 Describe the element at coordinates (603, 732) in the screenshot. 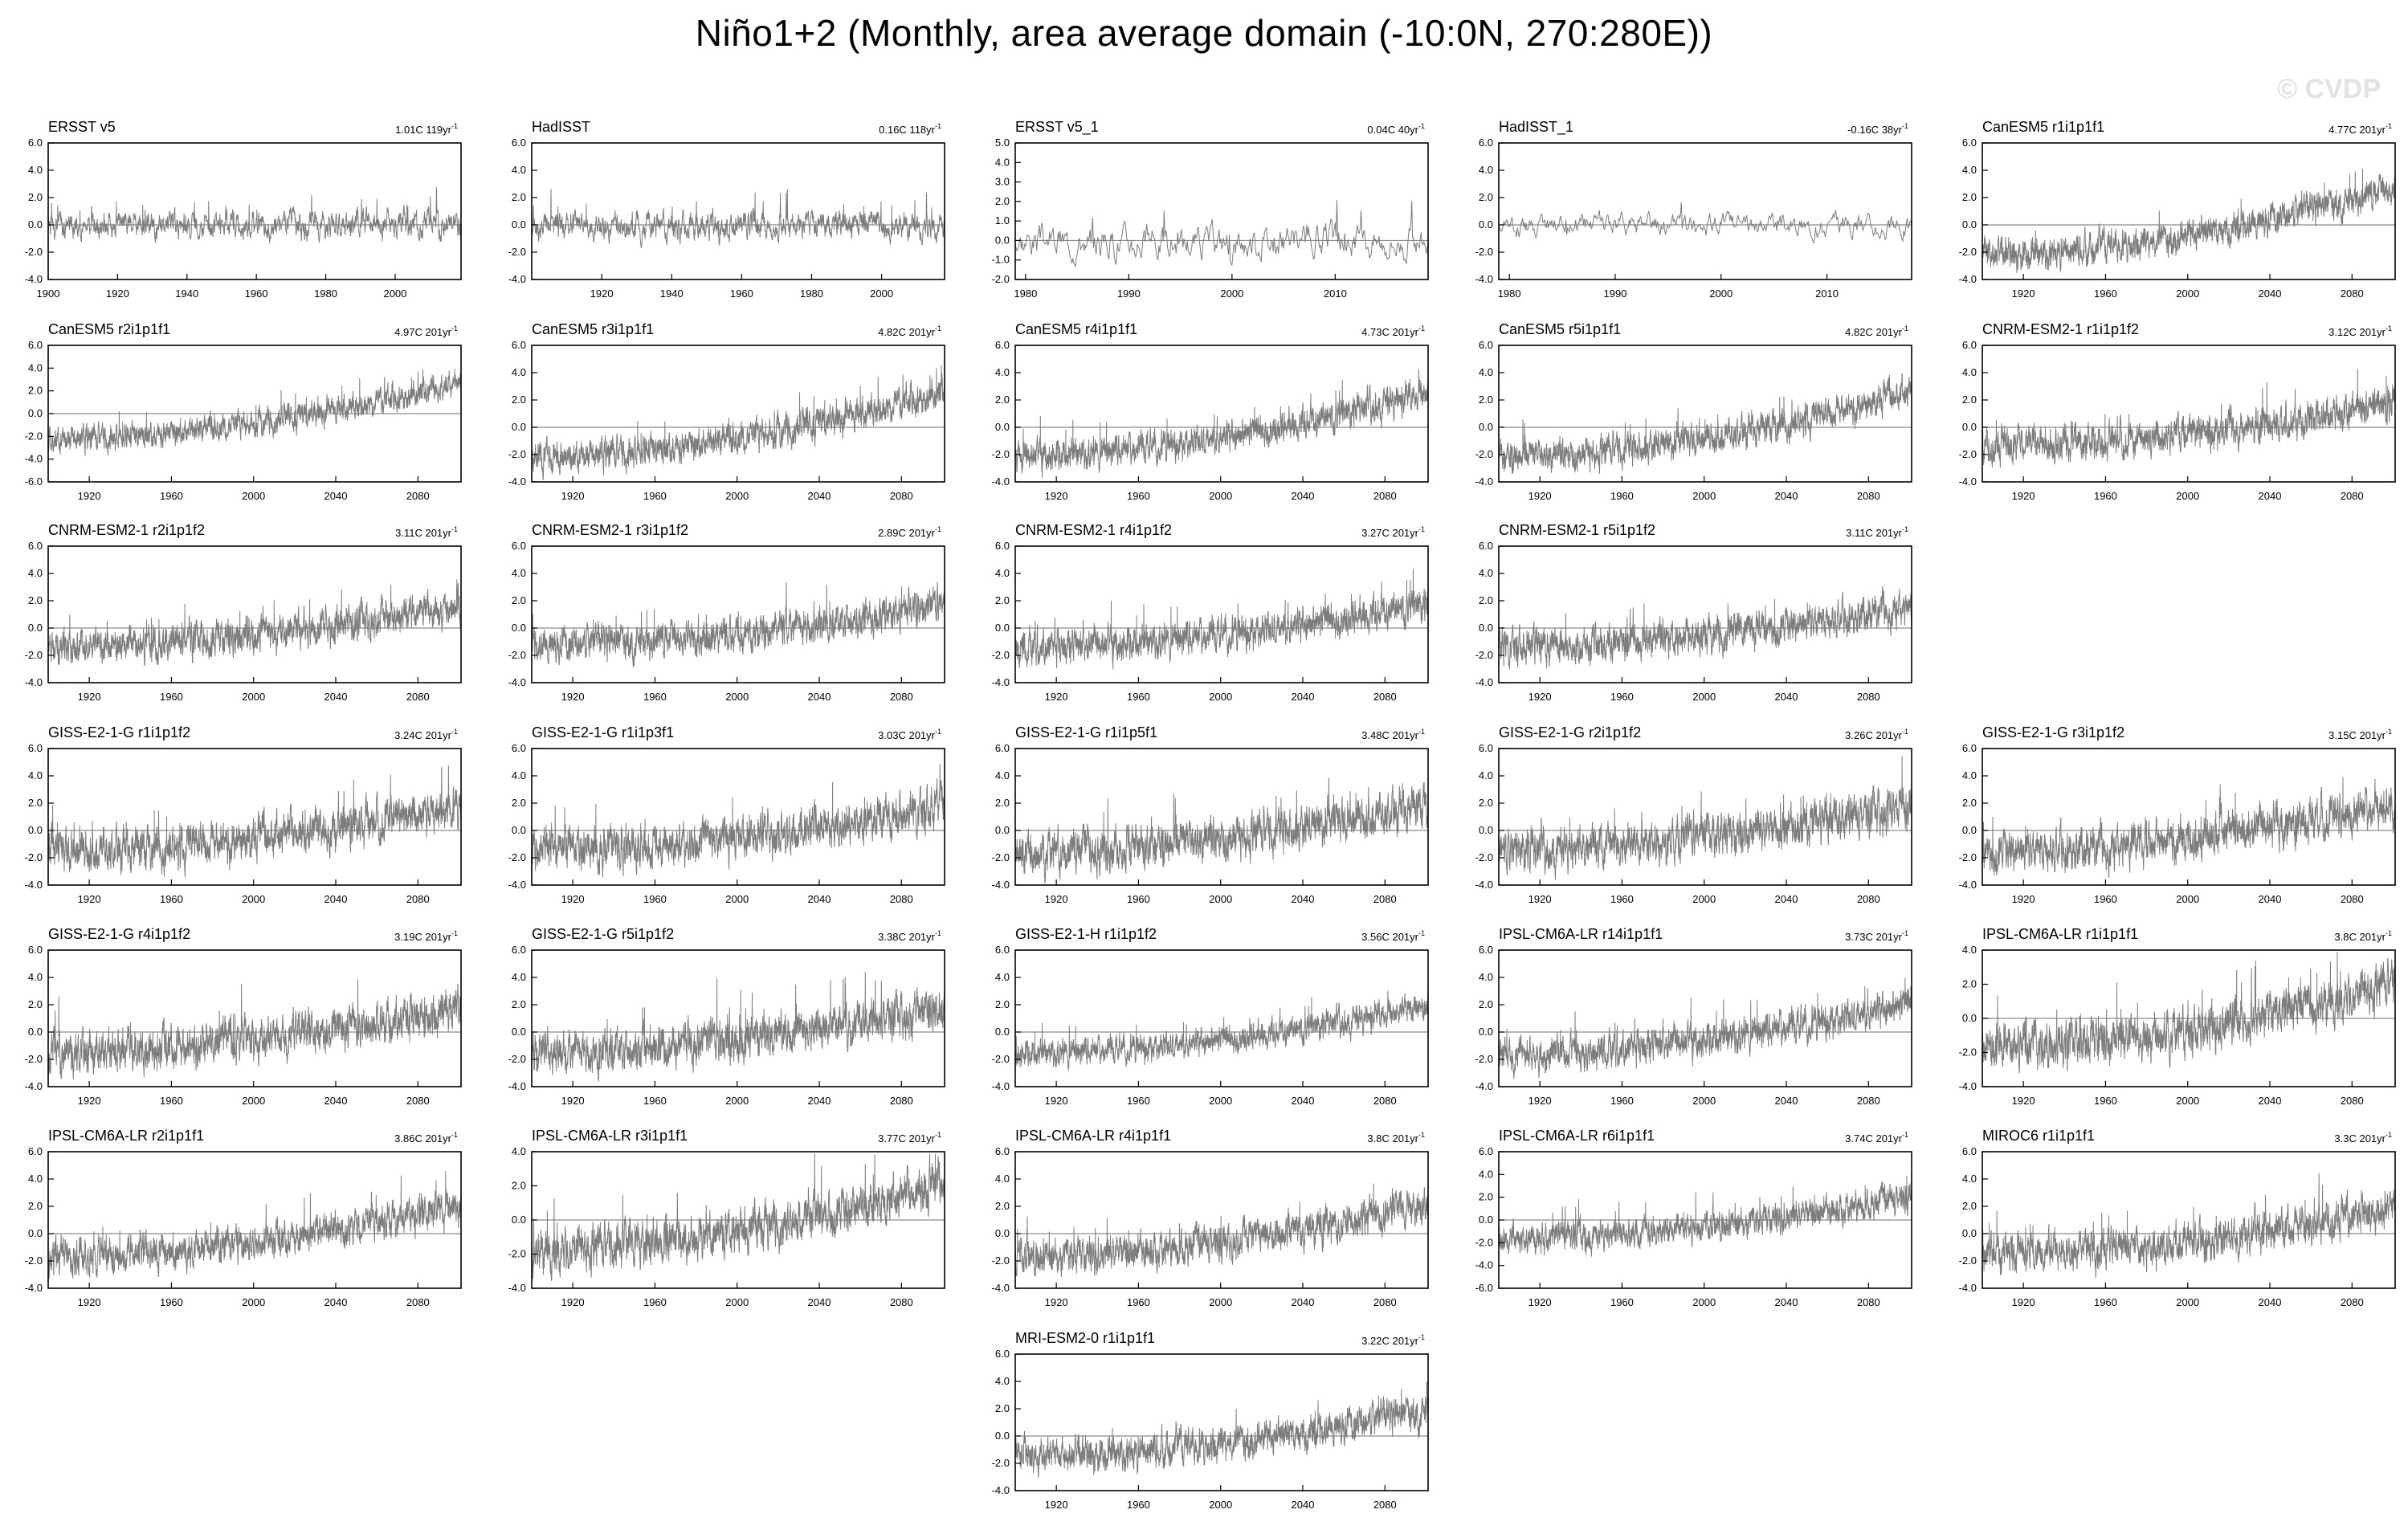

I see `panel-title: GISS-E2-1-G r1i1p3f1` at that location.